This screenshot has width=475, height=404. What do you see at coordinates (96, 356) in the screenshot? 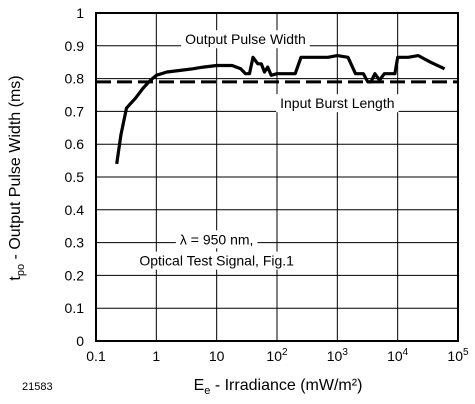
I see `x-tick-label: 0.1` at bounding box center [96, 356].